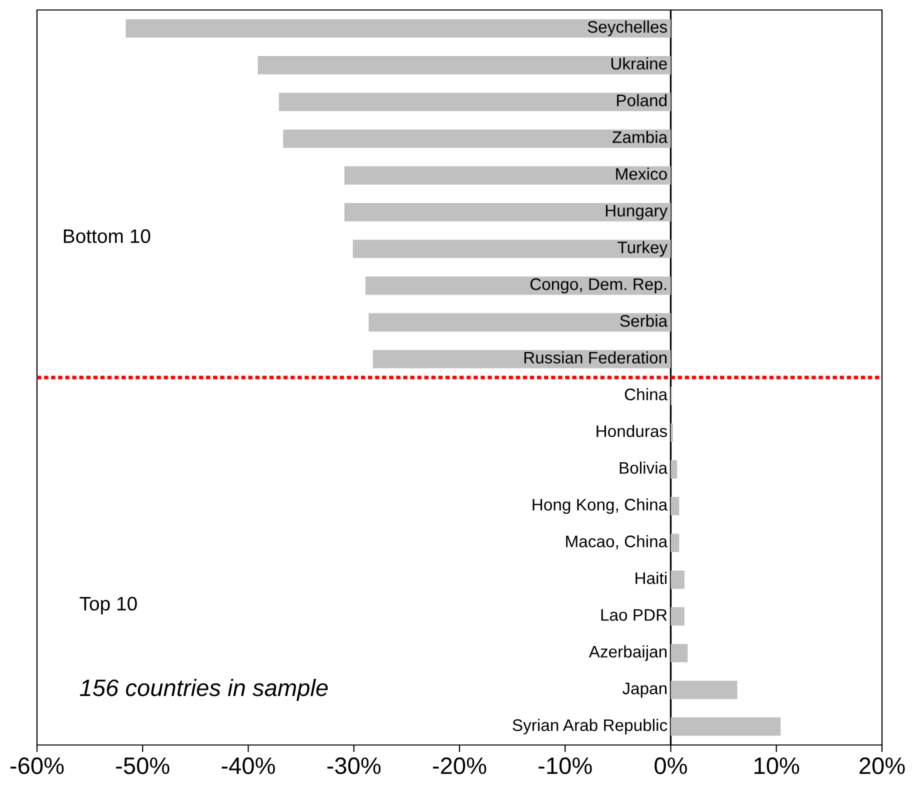 The image size is (916, 800). What do you see at coordinates (670, 765) in the screenshot?
I see `x-tick-label: 0%` at bounding box center [670, 765].